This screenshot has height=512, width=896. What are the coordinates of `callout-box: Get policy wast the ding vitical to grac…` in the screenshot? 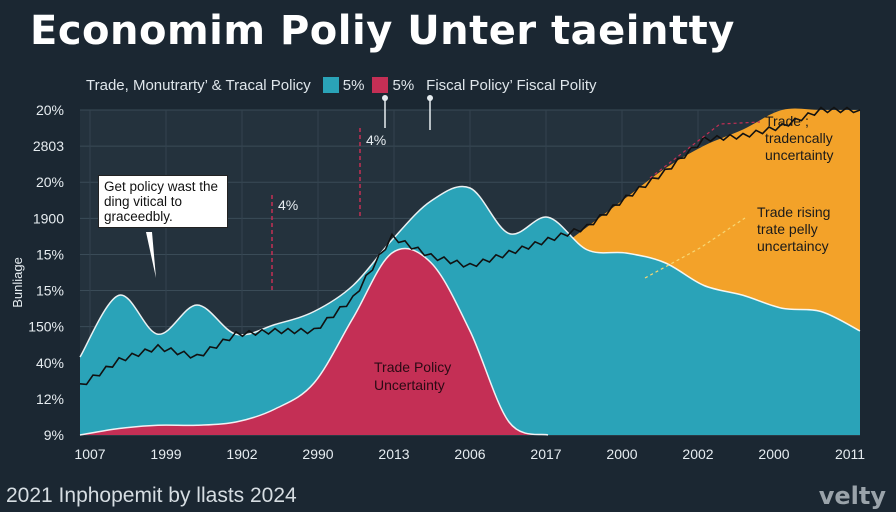 It's located at (163, 201).